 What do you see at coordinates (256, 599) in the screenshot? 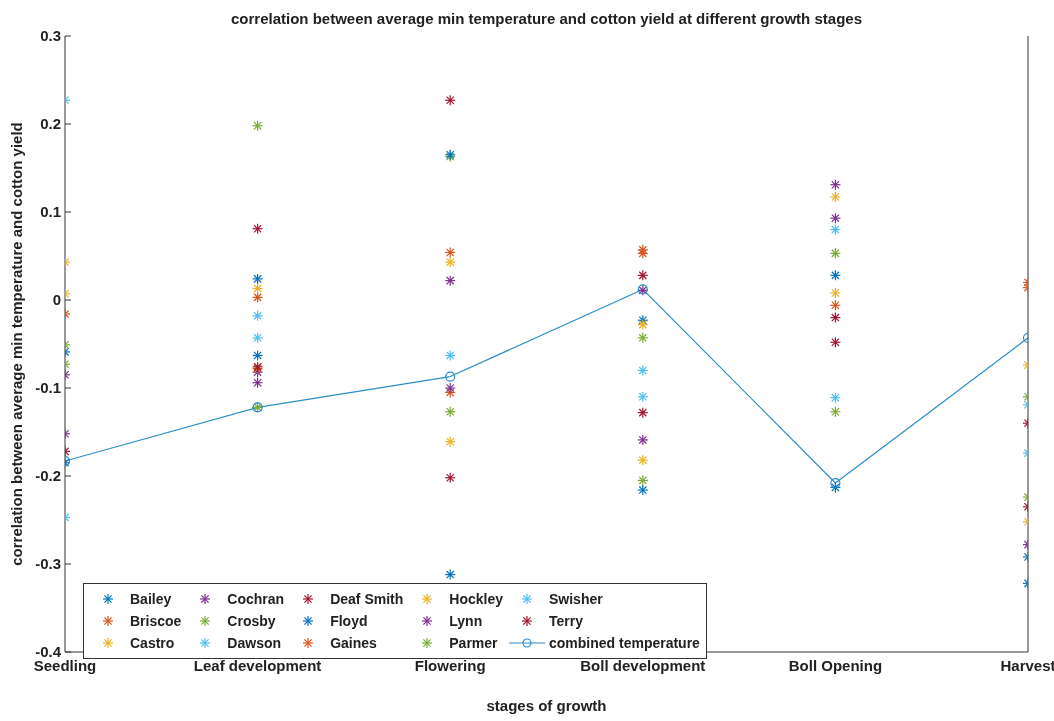
I see `legend-label: Cochran` at bounding box center [256, 599].